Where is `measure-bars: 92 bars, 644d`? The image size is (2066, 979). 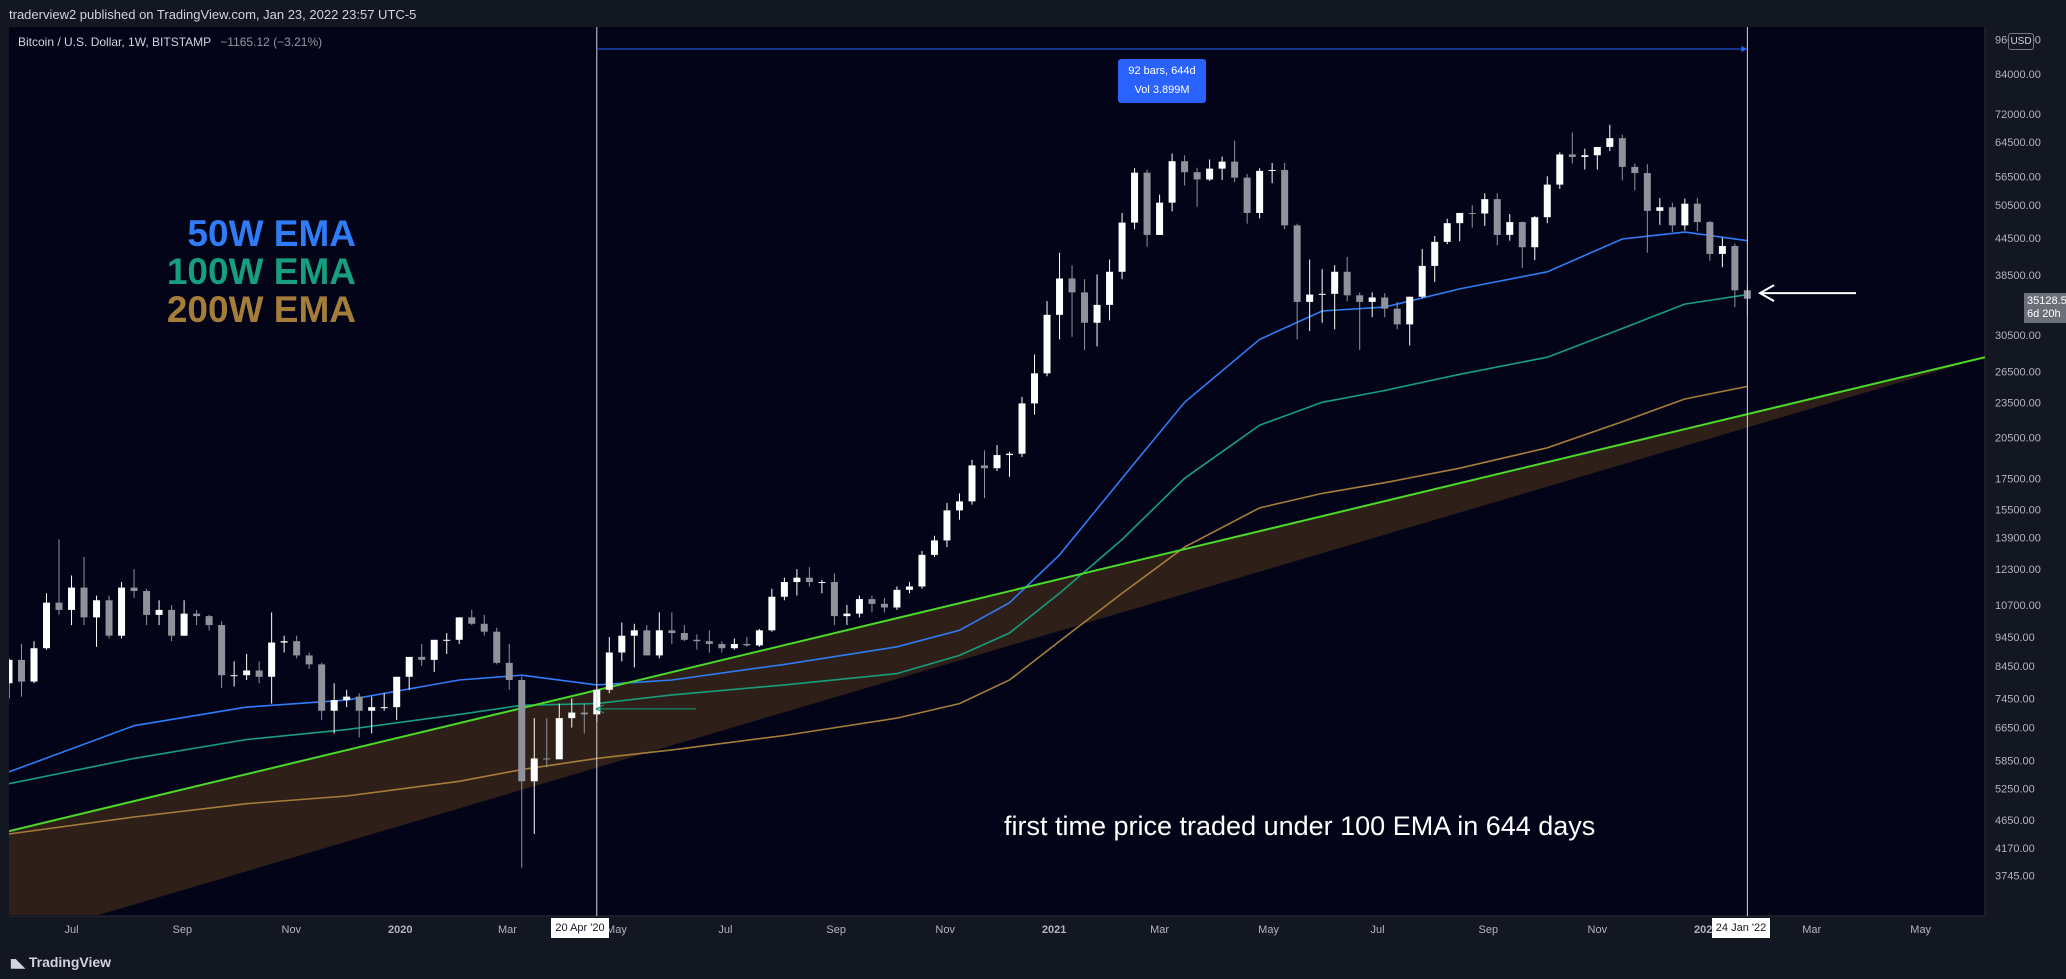 measure-bars: 92 bars, 644d is located at coordinates (1162, 71).